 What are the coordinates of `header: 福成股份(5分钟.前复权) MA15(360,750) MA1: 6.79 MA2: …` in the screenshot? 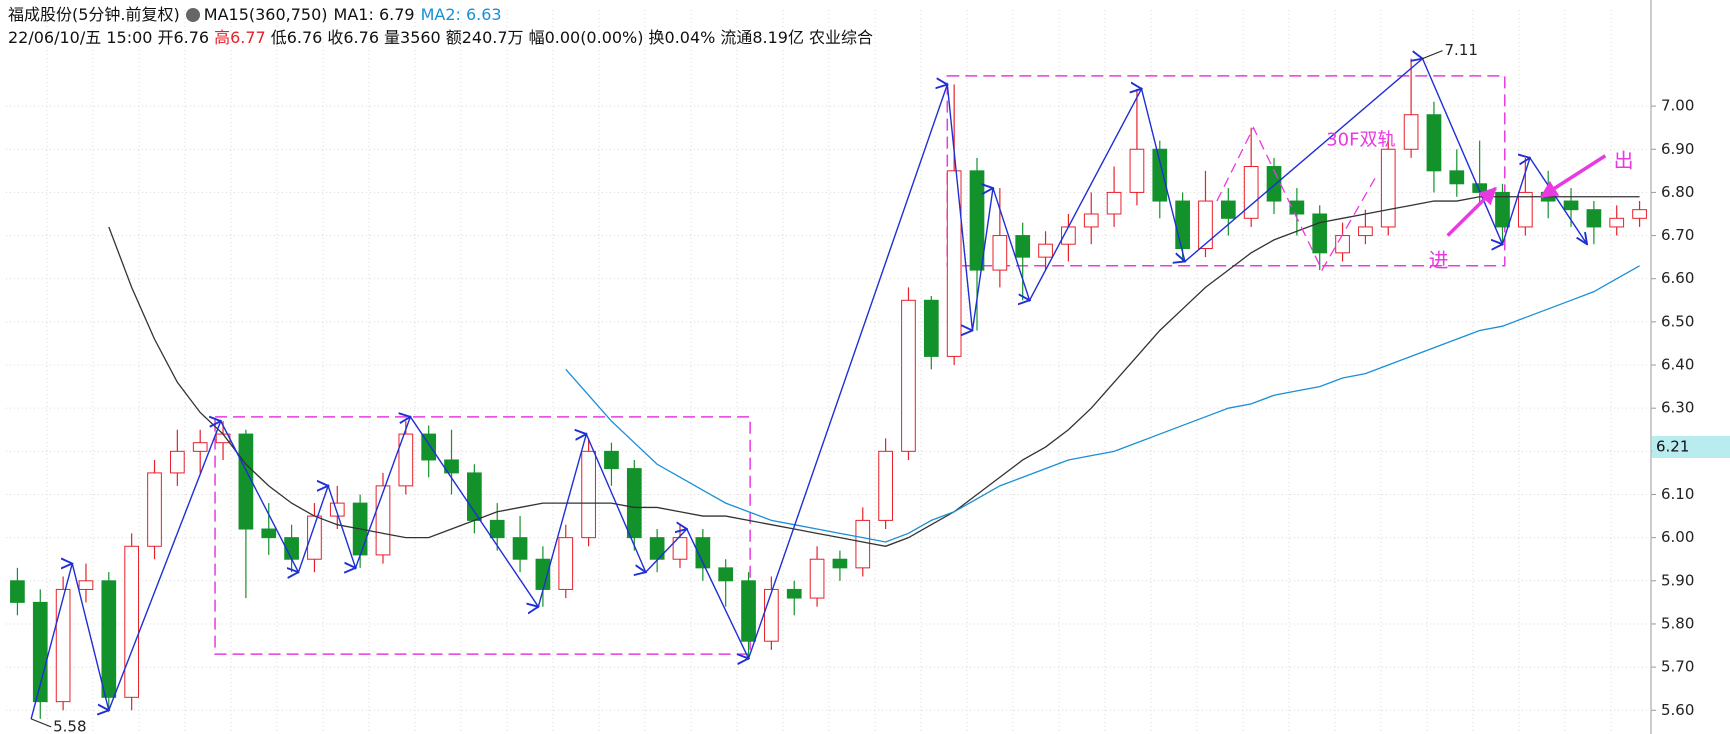 It's located at (443, 26).